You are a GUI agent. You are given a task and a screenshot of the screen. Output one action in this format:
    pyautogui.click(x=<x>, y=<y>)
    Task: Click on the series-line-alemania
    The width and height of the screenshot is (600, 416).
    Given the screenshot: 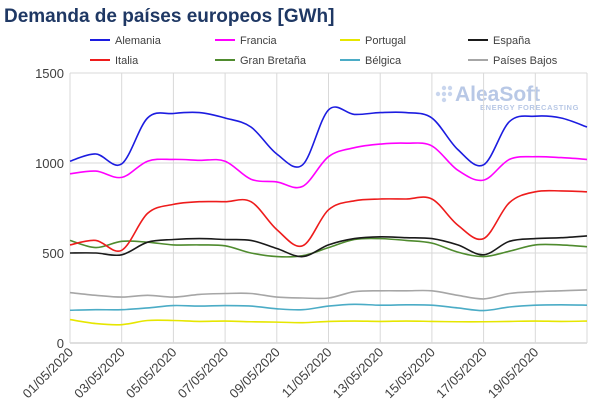 What is the action you would take?
    pyautogui.click(x=328, y=137)
    